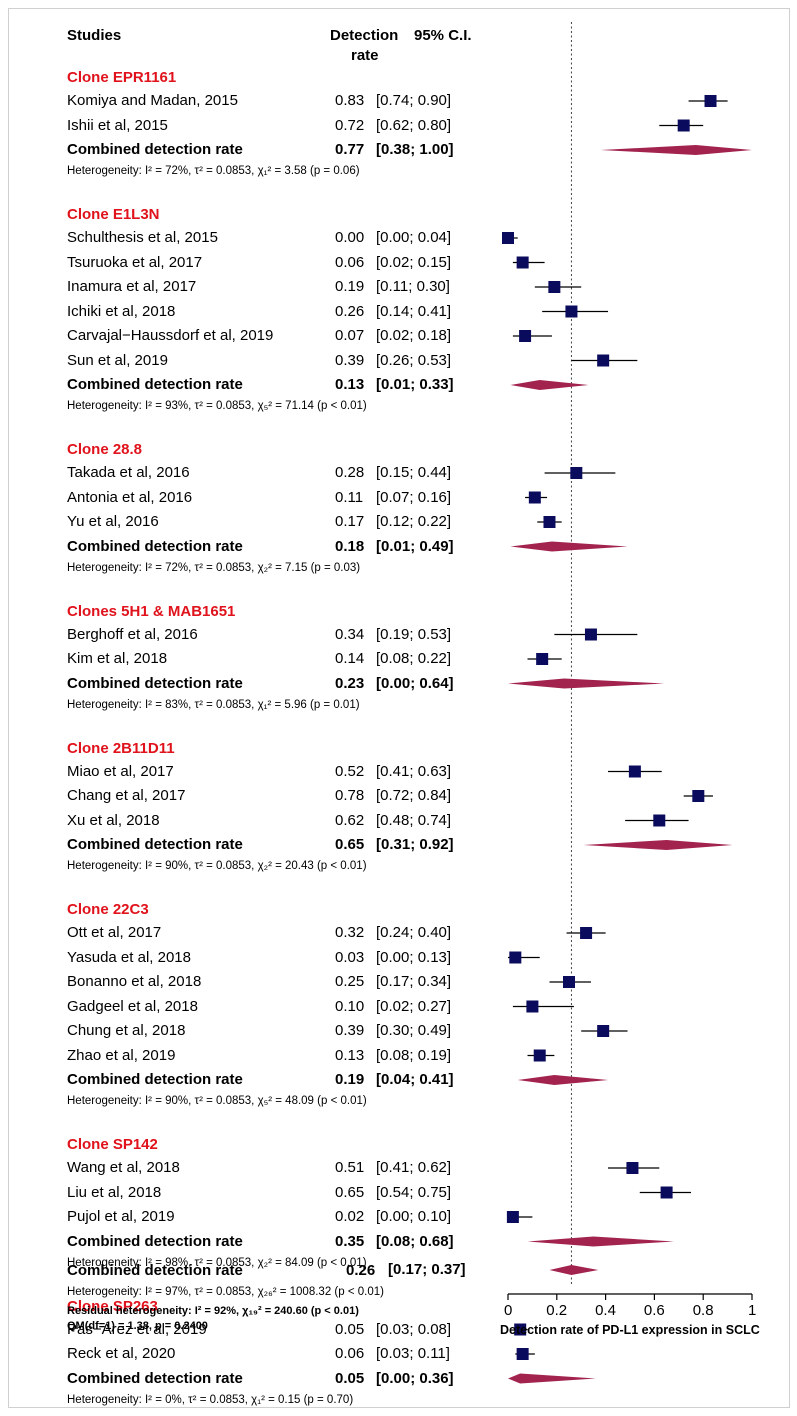 The height and width of the screenshot is (1416, 797). What do you see at coordinates (113, 214) in the screenshot?
I see `group-title: Clone E1L3N` at bounding box center [113, 214].